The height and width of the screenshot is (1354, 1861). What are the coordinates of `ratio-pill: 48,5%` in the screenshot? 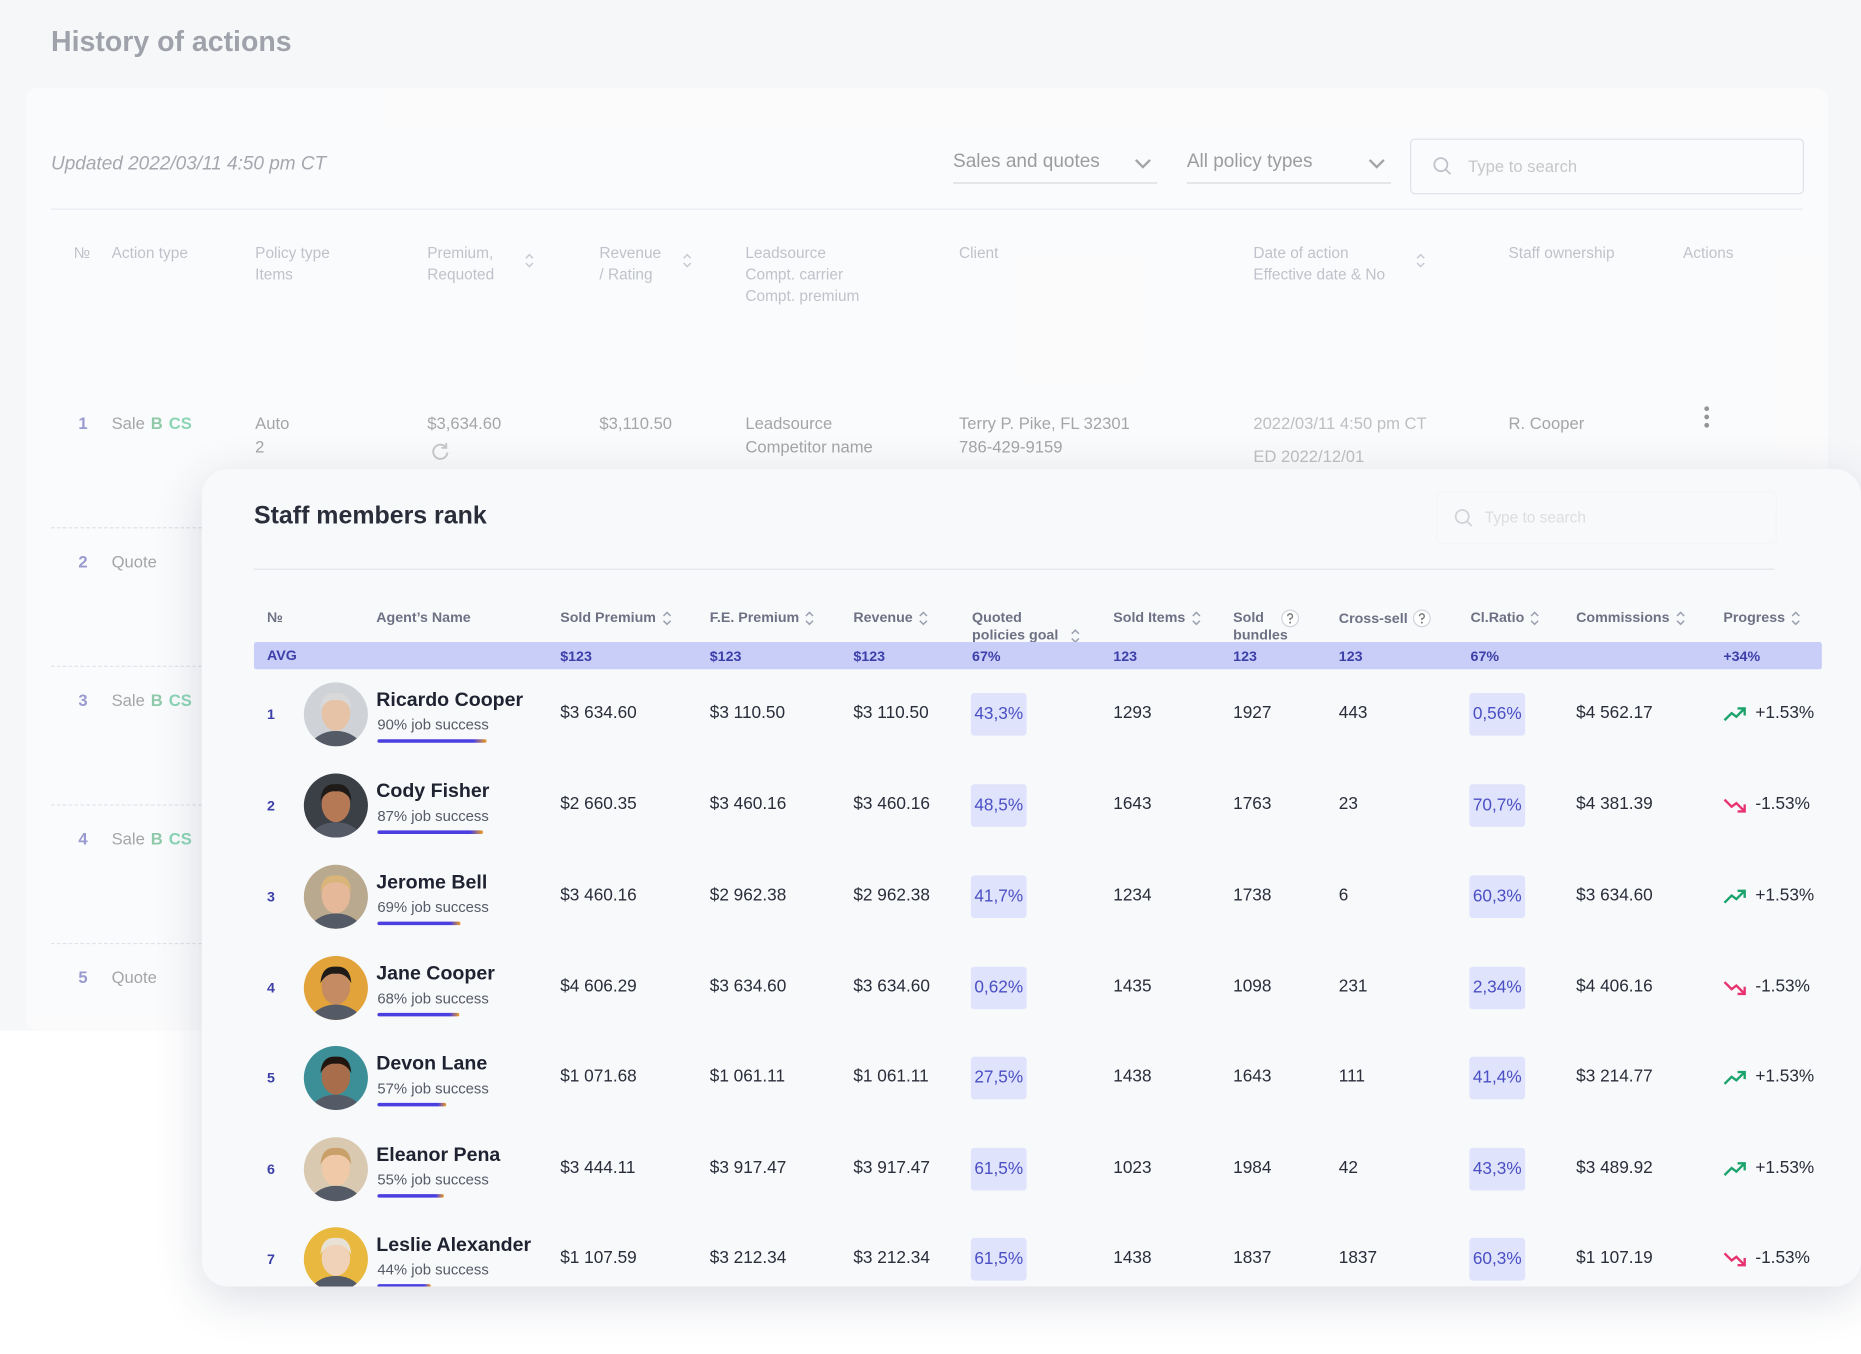 It's located at (998, 805).